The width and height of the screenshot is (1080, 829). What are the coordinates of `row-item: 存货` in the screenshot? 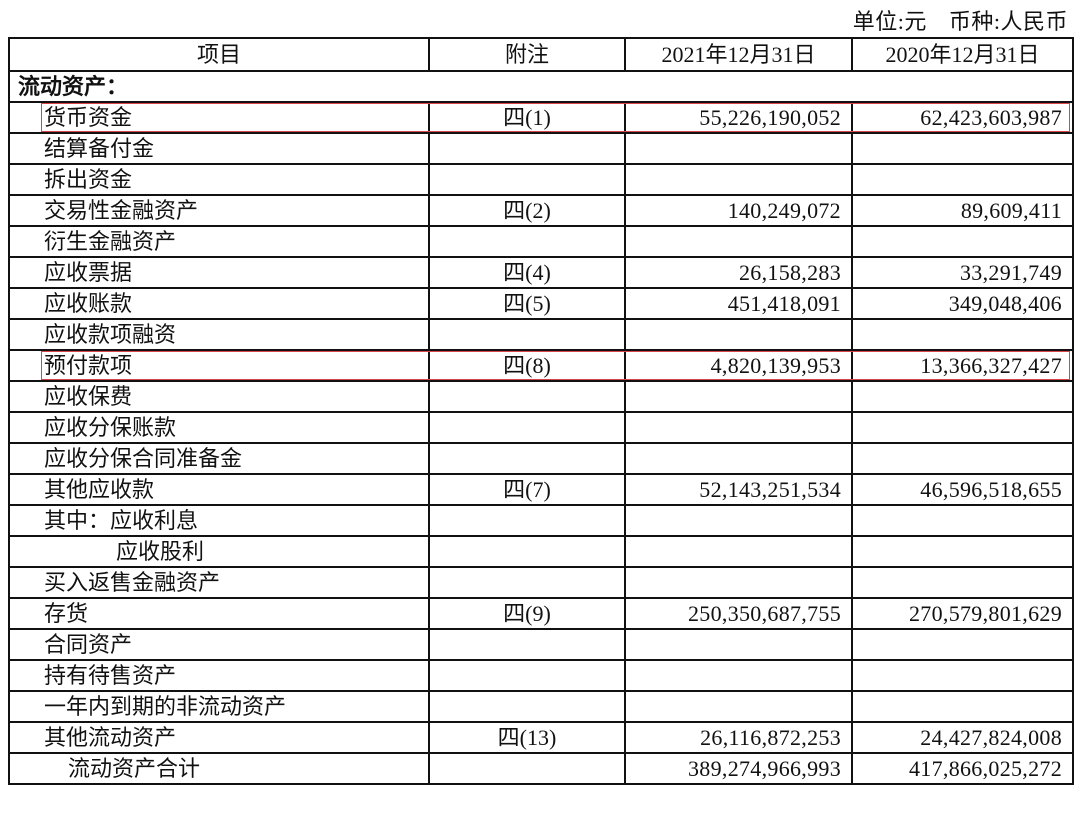 It's located at (219, 613).